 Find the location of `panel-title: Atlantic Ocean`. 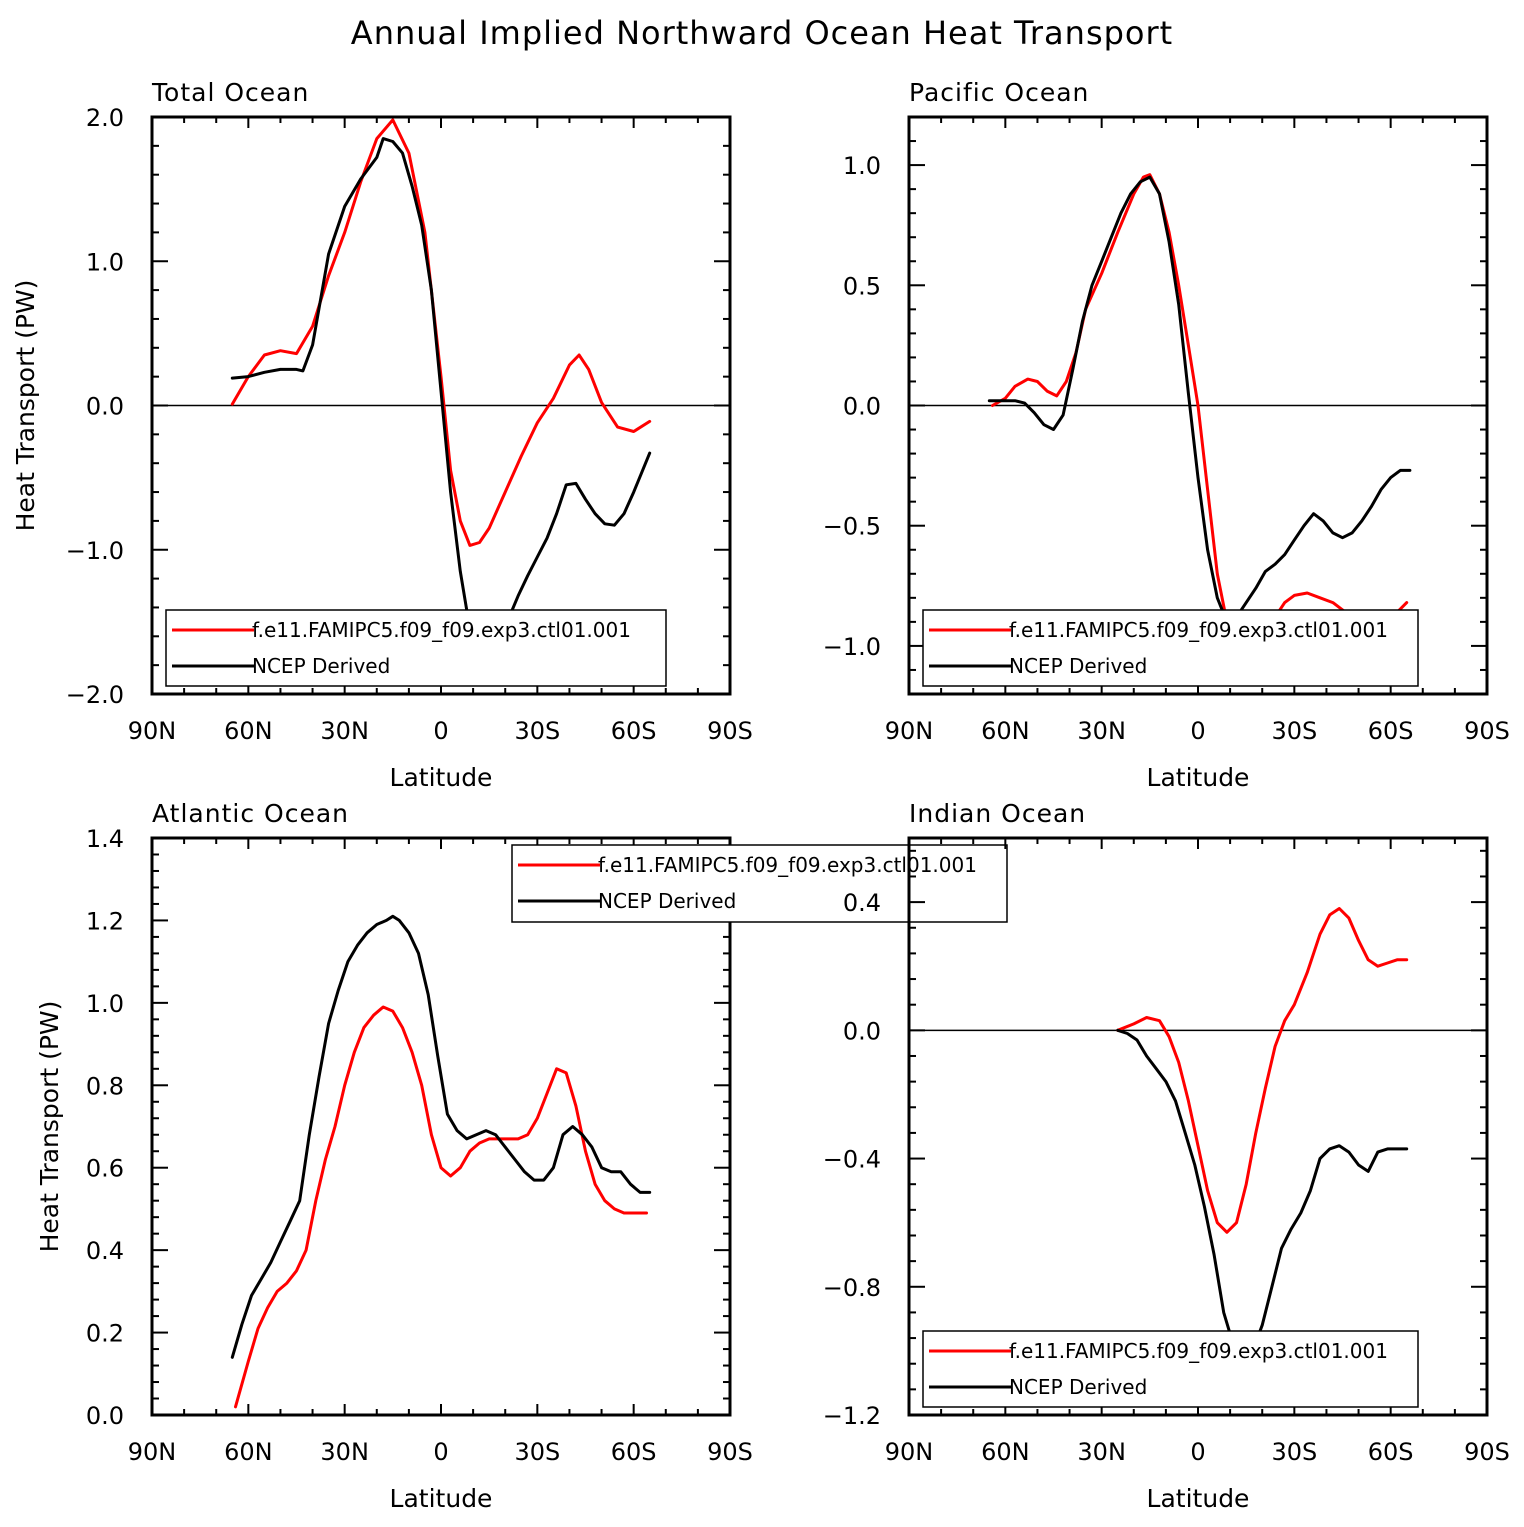

panel-title: Atlantic Ocean is located at coordinates (250, 813).